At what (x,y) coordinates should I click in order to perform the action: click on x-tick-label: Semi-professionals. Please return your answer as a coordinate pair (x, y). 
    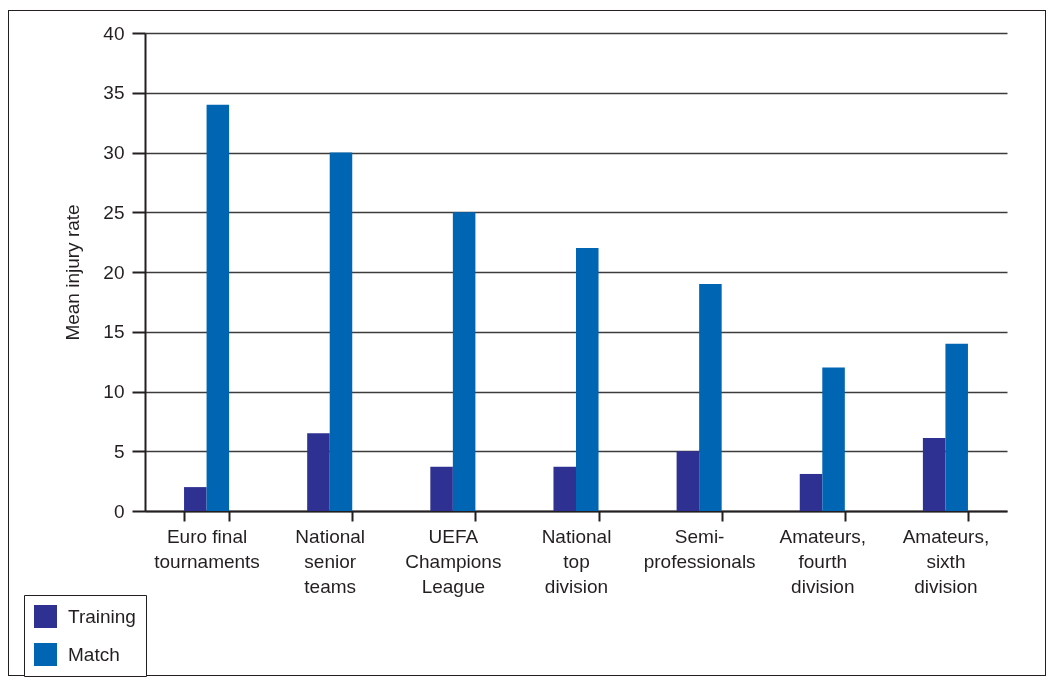
    Looking at the image, I should click on (699, 548).